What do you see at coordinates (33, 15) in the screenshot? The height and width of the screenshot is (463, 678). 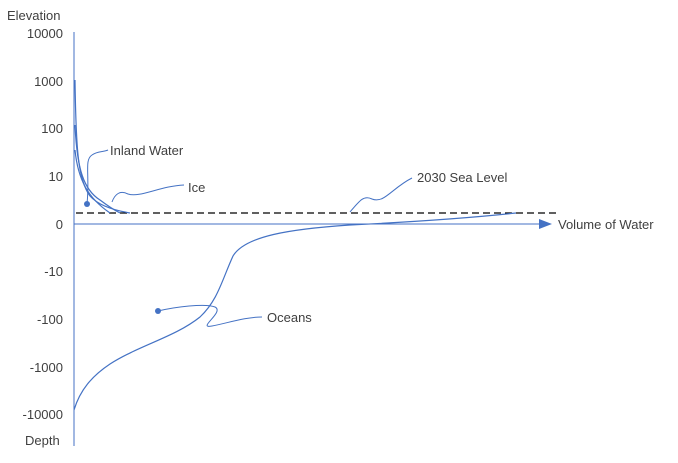 I see `y-axis-title-elevation: Elevation` at bounding box center [33, 15].